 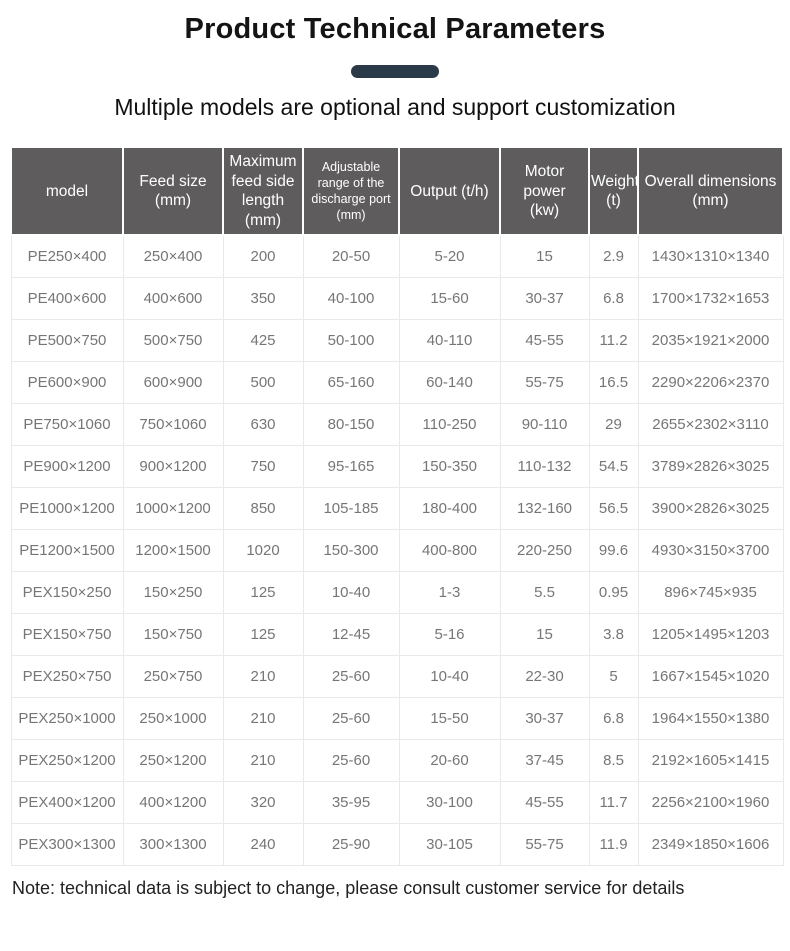 What do you see at coordinates (449, 191) in the screenshot?
I see `column-header-output: Output (t/h)` at bounding box center [449, 191].